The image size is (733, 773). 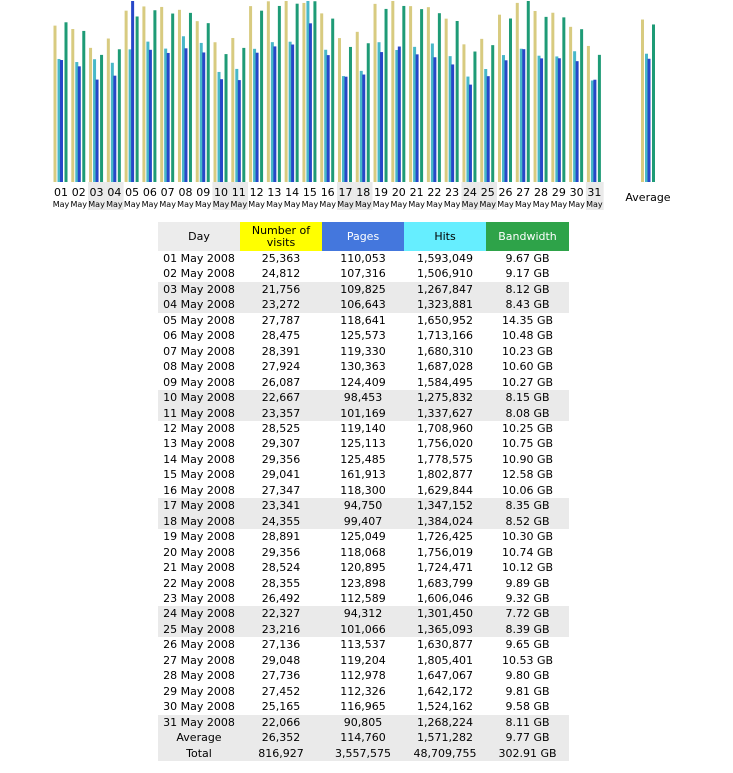 What do you see at coordinates (363, 444) in the screenshot?
I see `pages-cell: 125,113` at bounding box center [363, 444].